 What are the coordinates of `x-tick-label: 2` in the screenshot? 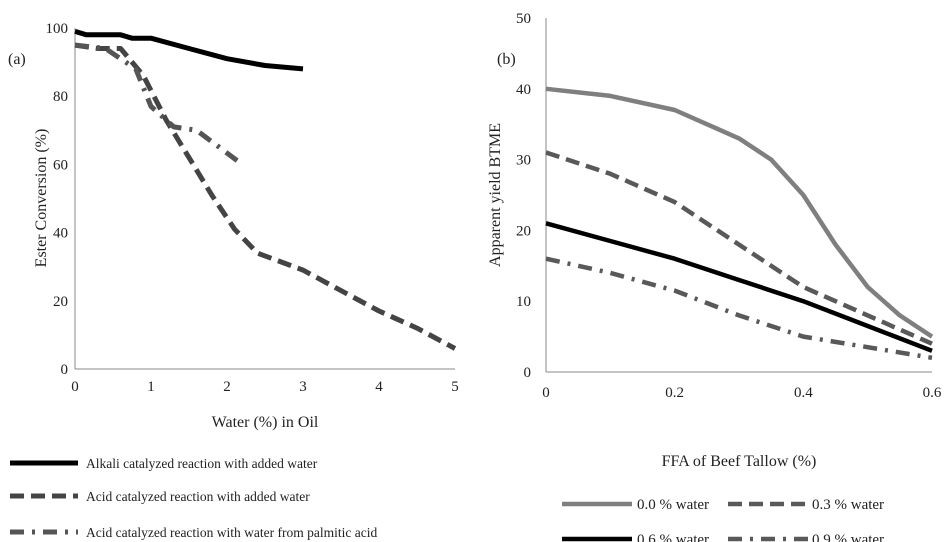 It's located at (227, 387).